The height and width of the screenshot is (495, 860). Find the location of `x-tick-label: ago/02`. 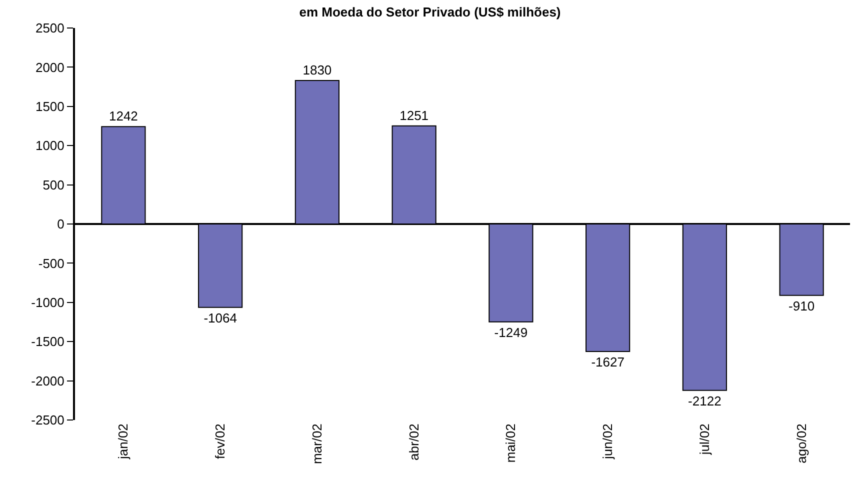

x-tick-label: ago/02 is located at coordinates (801, 444).